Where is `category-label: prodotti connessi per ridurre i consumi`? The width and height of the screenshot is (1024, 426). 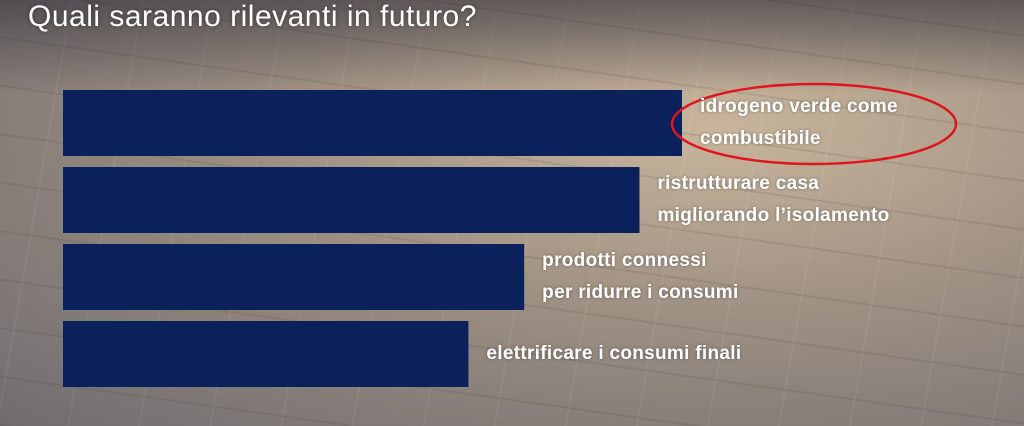 category-label: prodotti connessi per ridurre i consumi is located at coordinates (640, 276).